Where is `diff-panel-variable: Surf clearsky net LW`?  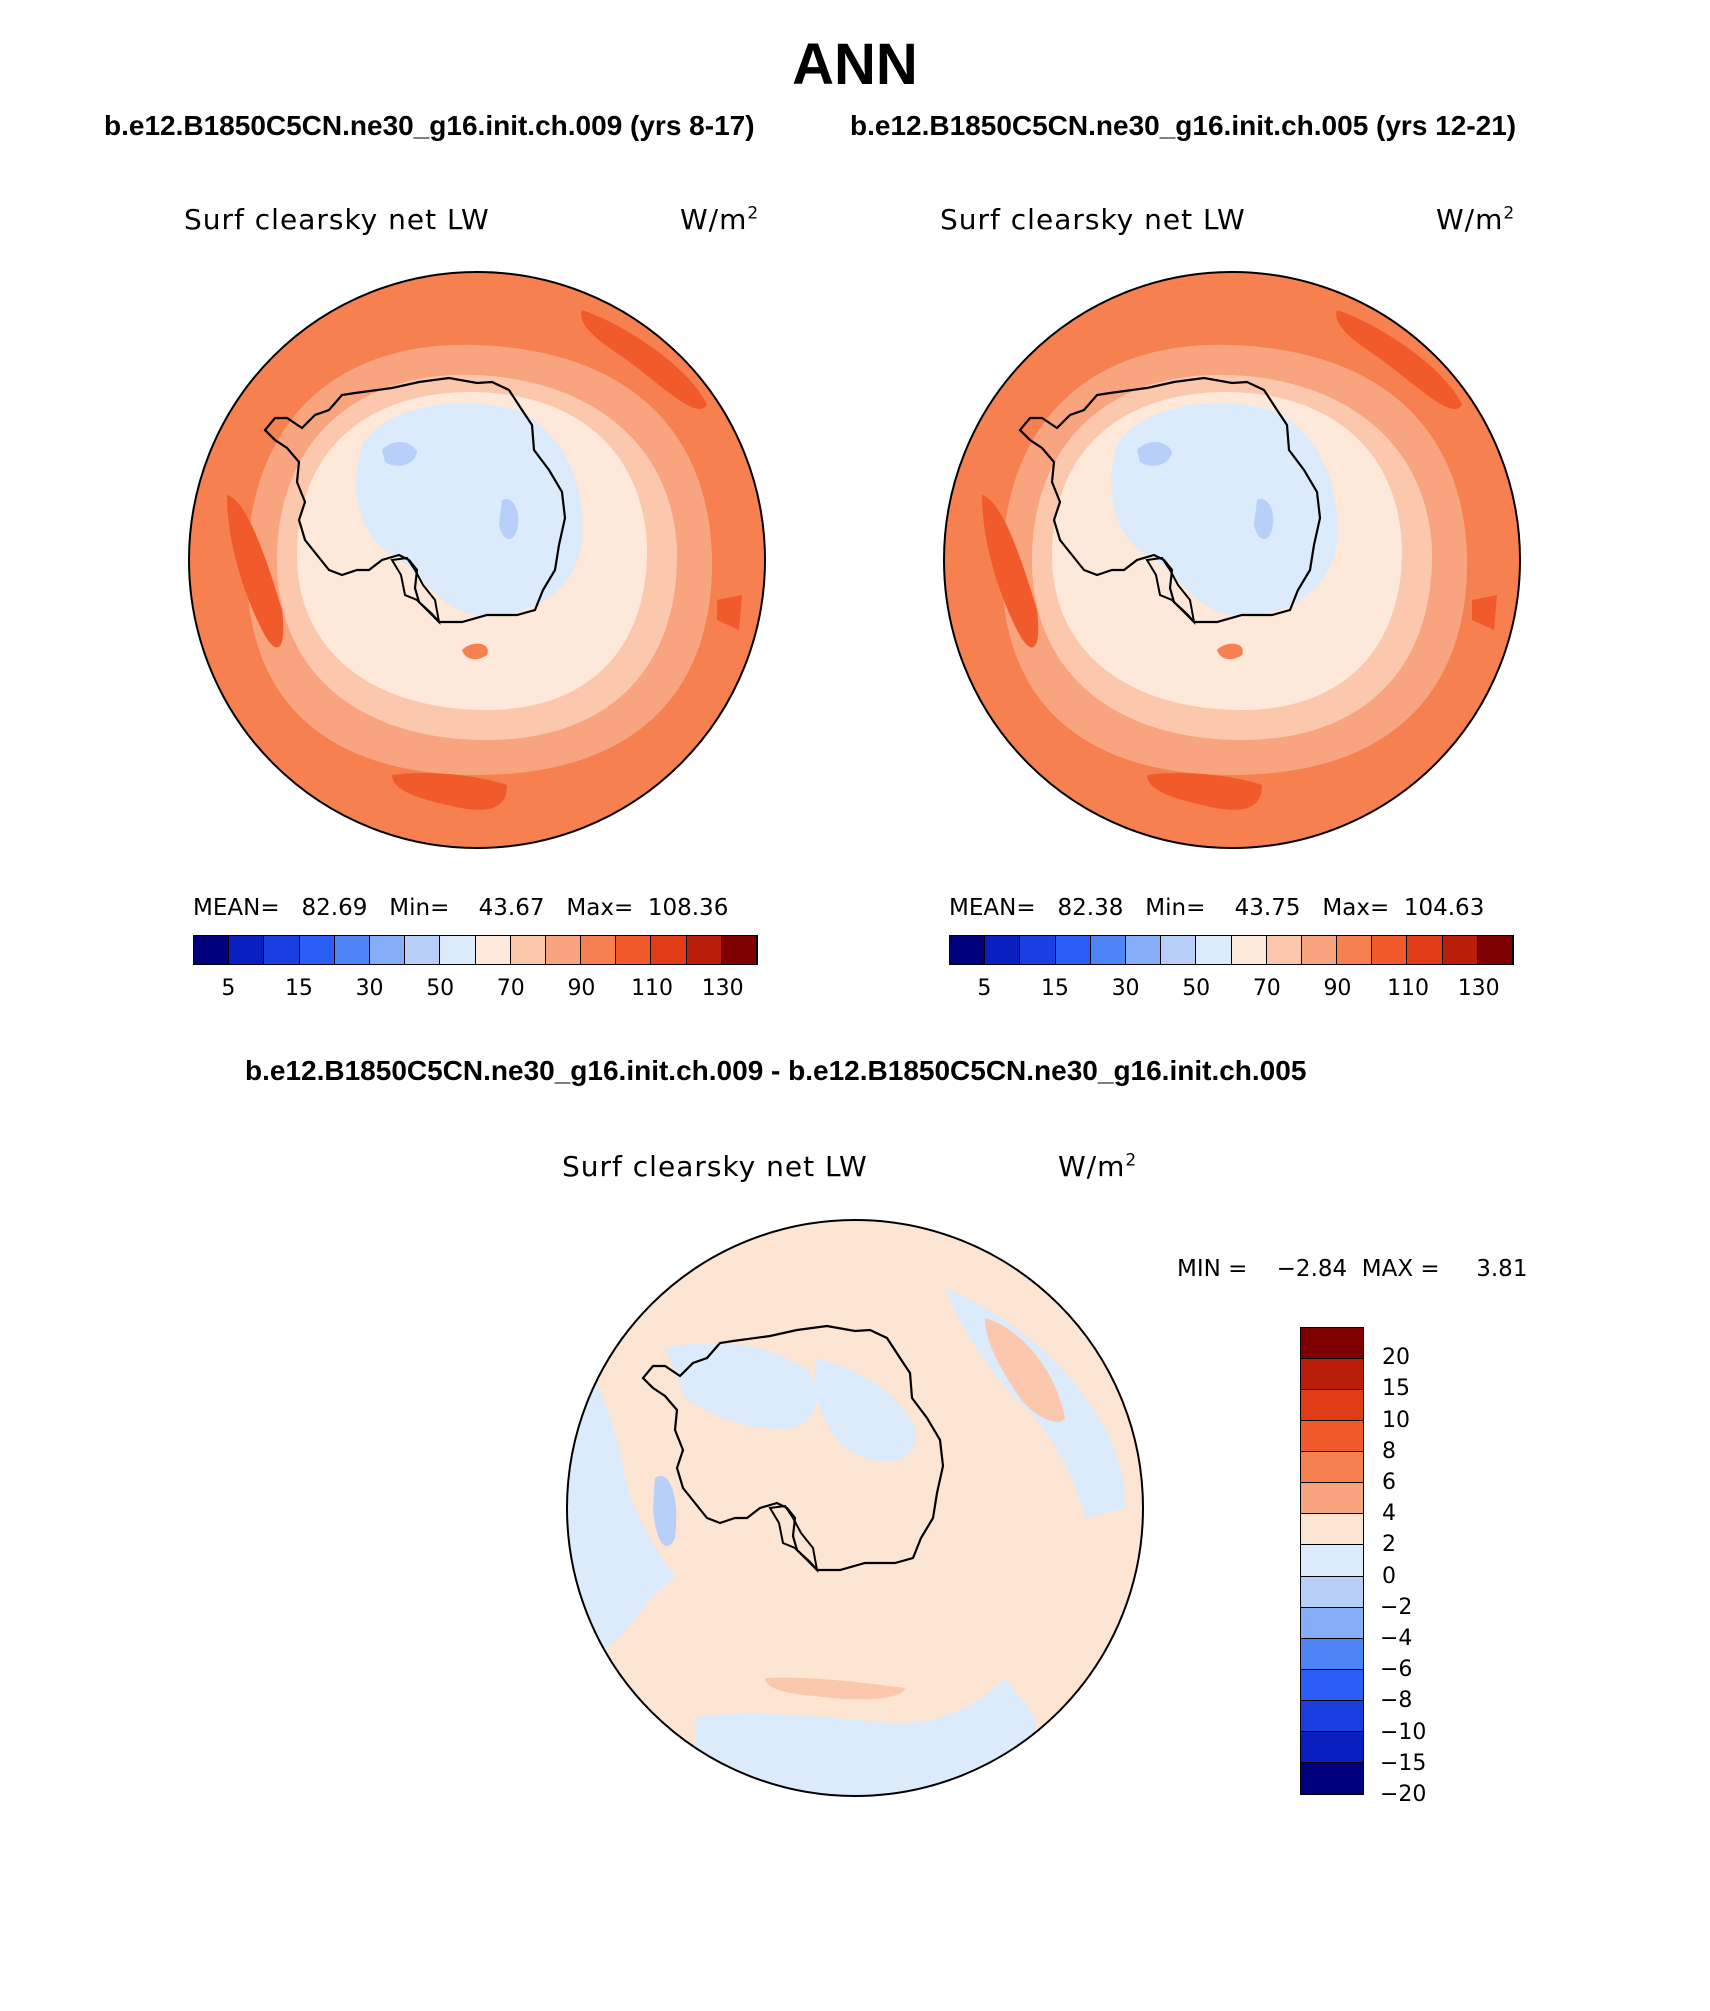 diff-panel-variable: Surf clearsky net LW is located at coordinates (715, 1166).